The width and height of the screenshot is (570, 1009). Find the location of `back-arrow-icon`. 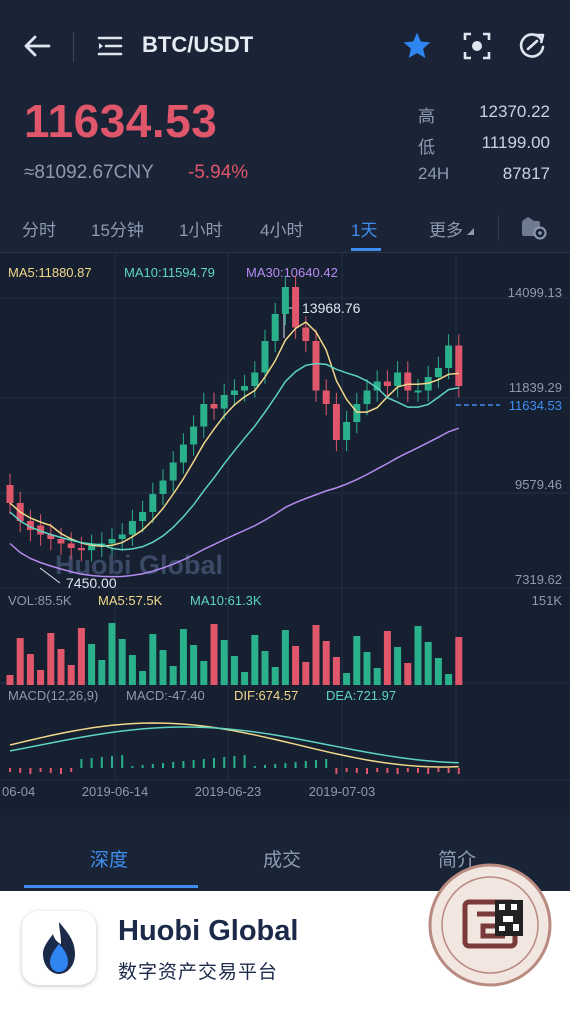

back-arrow-icon is located at coordinates (37, 46).